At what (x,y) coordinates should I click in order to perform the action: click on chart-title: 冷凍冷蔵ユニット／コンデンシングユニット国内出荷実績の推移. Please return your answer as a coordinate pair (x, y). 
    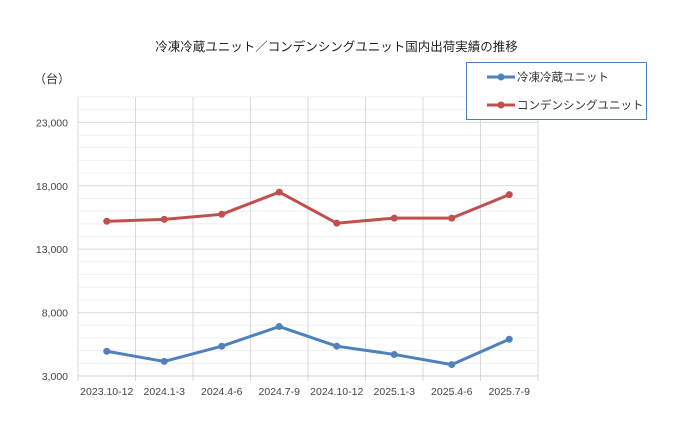
    Looking at the image, I should click on (336, 46).